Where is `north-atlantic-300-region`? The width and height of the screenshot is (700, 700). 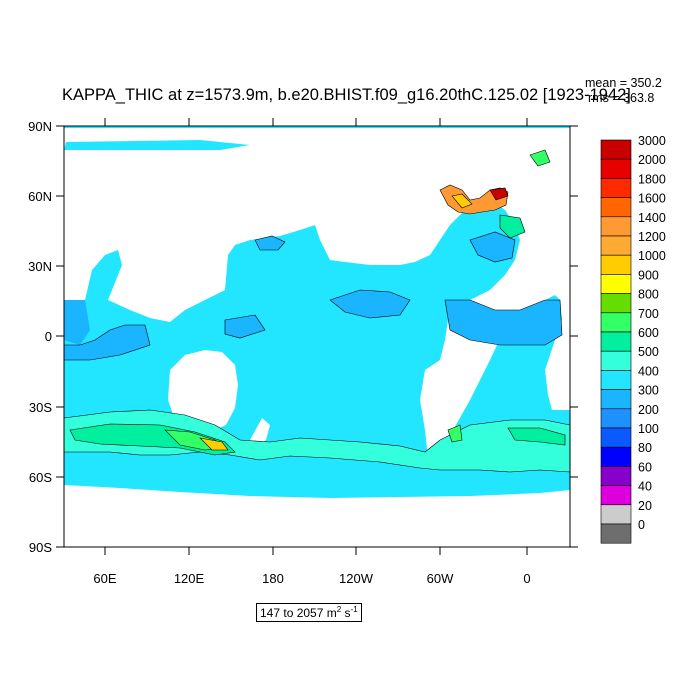
north-atlantic-300-region is located at coordinates (492, 247).